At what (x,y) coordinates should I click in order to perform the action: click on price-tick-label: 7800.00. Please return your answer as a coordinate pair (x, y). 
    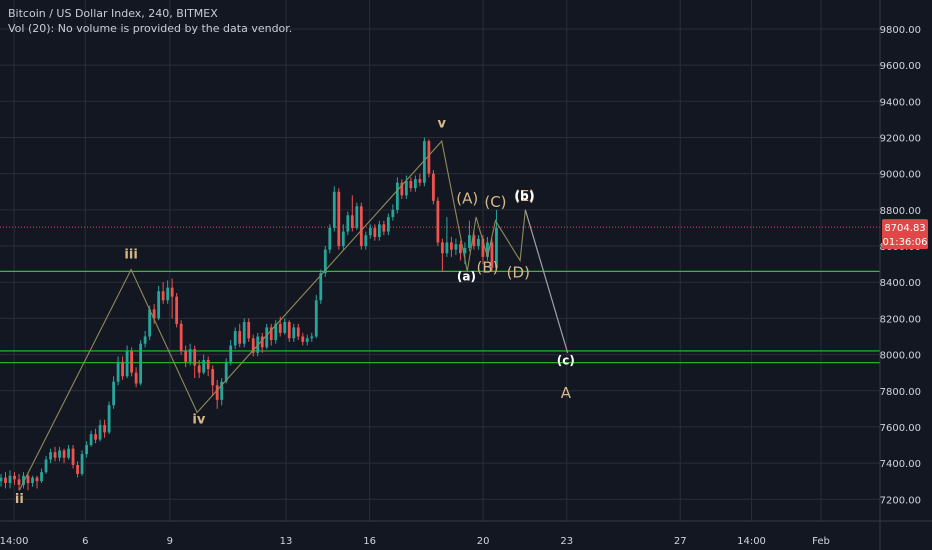
    Looking at the image, I should click on (900, 392).